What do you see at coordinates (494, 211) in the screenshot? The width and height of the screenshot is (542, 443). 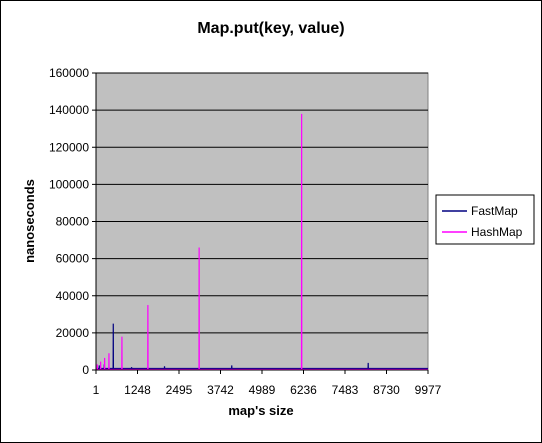 I see `legend-label-fastmap: FastMap` at bounding box center [494, 211].